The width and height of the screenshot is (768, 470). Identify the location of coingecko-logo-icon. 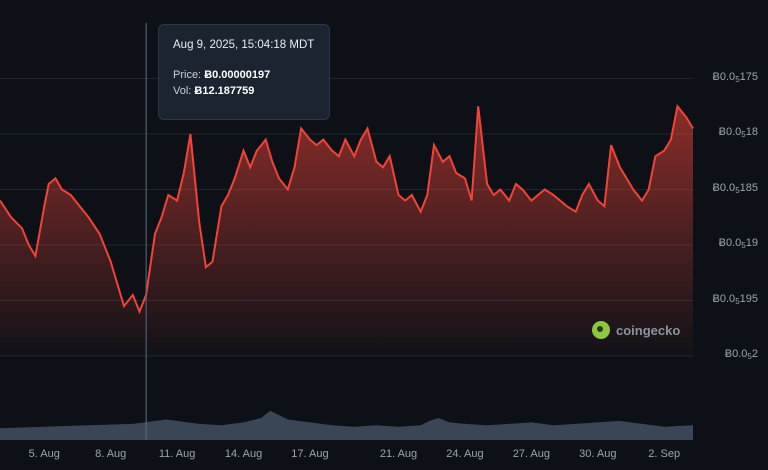
(601, 330).